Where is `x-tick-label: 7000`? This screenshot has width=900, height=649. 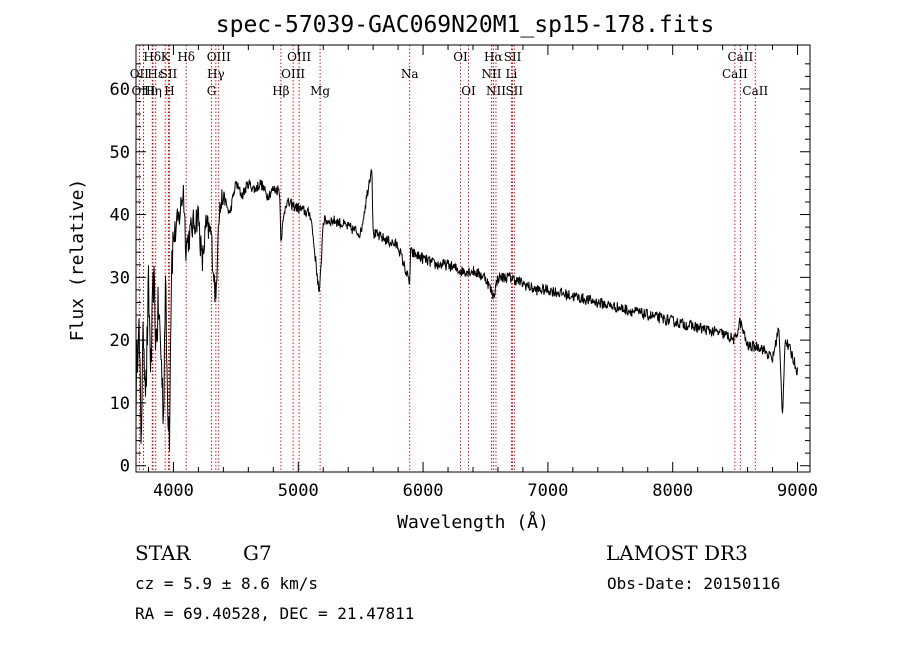 x-tick-label: 7000 is located at coordinates (547, 491).